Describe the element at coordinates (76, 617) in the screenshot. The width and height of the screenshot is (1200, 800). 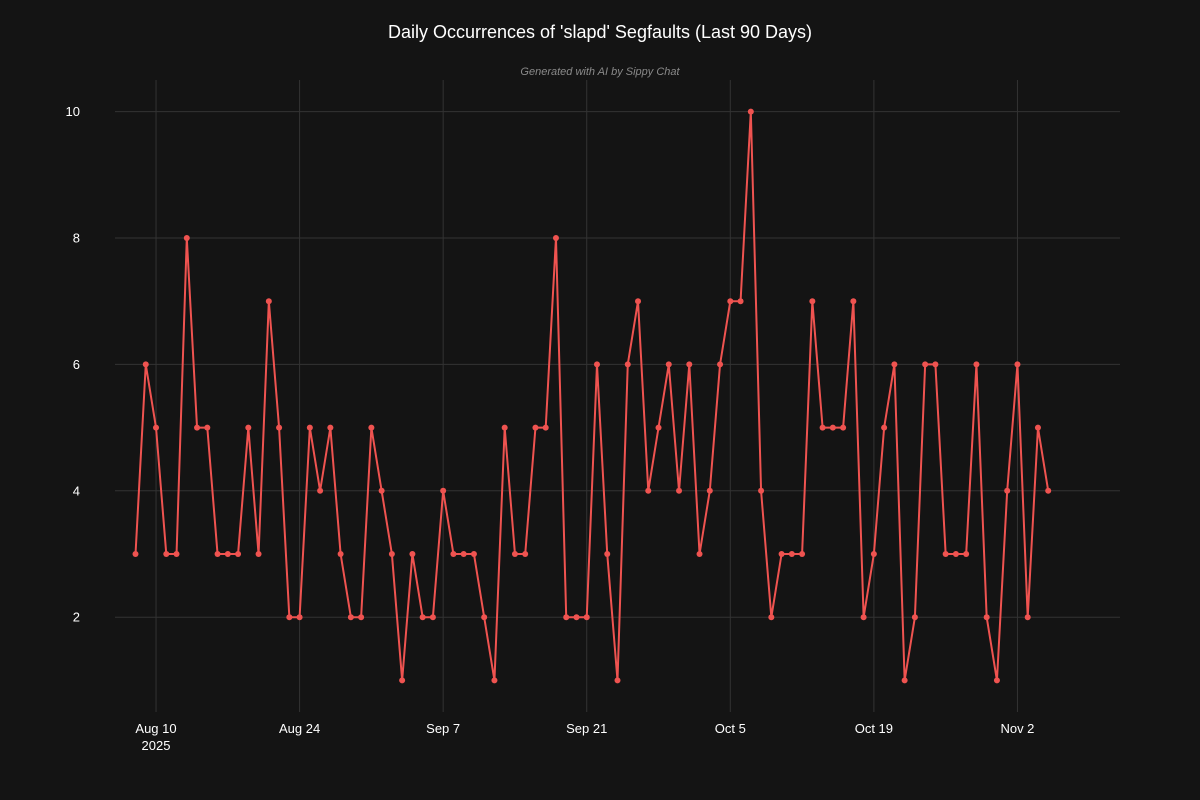
I see `y-tick-label: 2` at that location.